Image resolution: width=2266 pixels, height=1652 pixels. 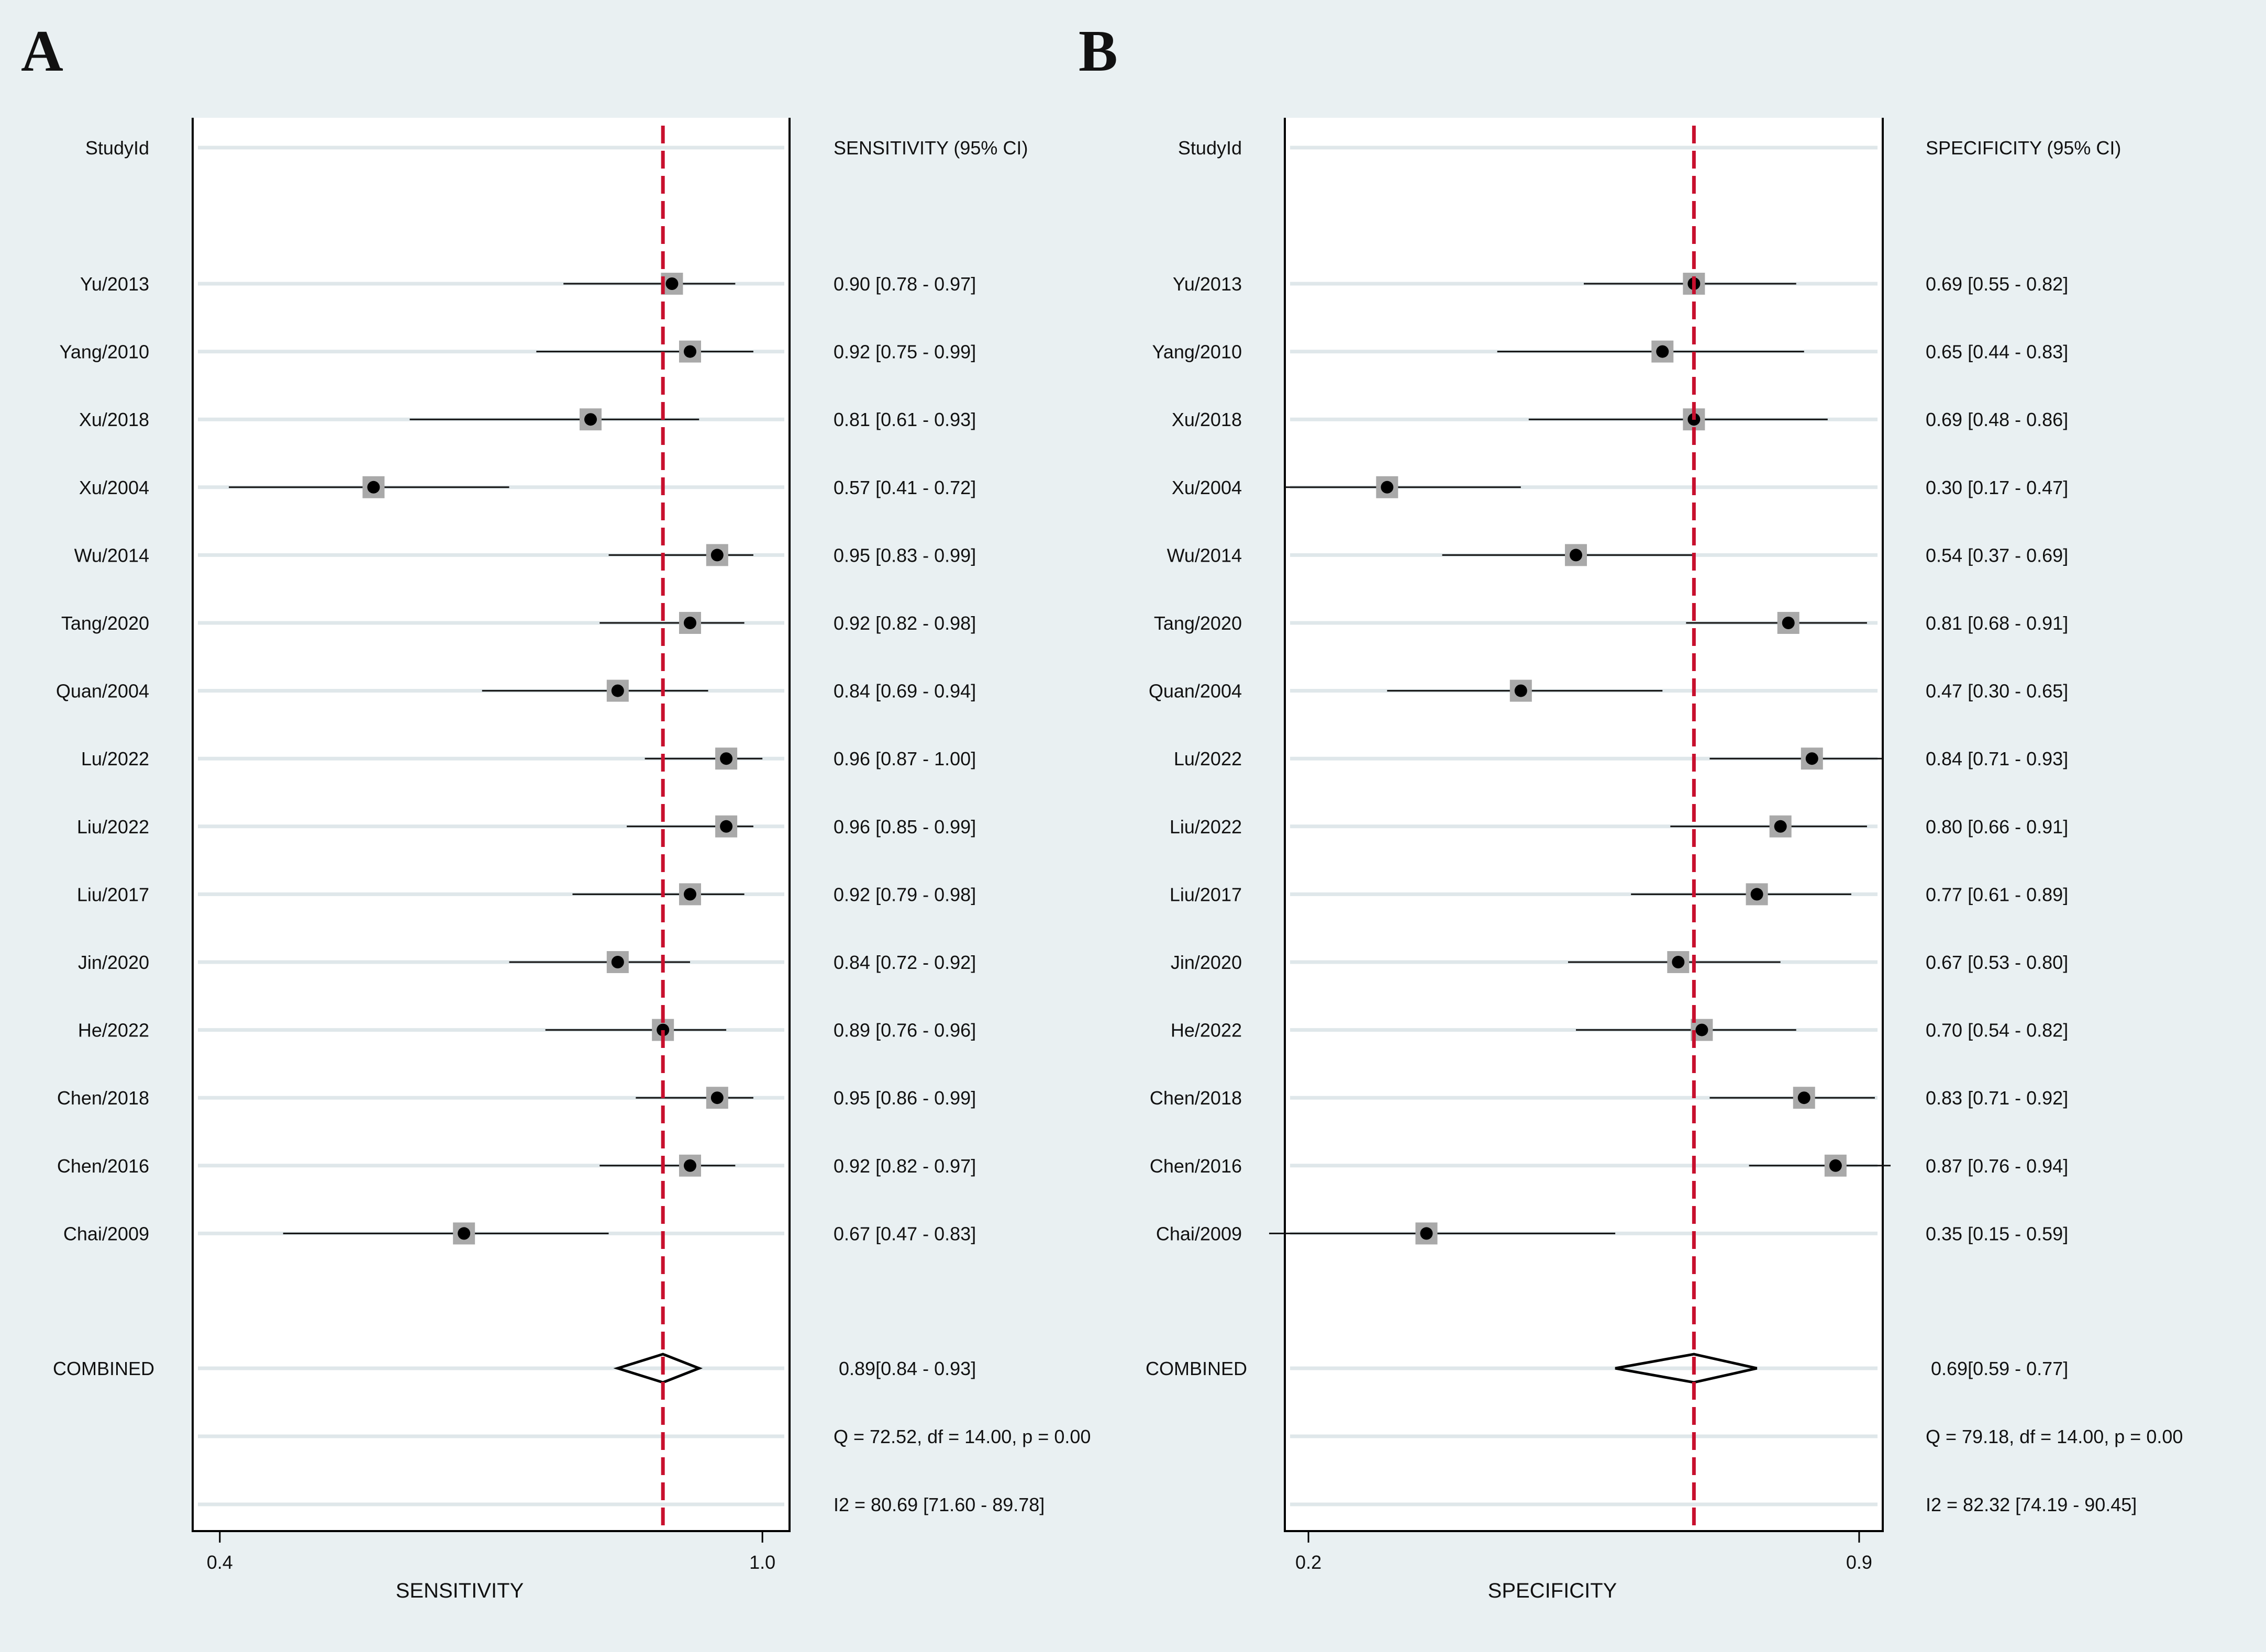 I want to click on ci-value-label: 0.95 [0.86 - 0.99], so click(x=905, y=1098).